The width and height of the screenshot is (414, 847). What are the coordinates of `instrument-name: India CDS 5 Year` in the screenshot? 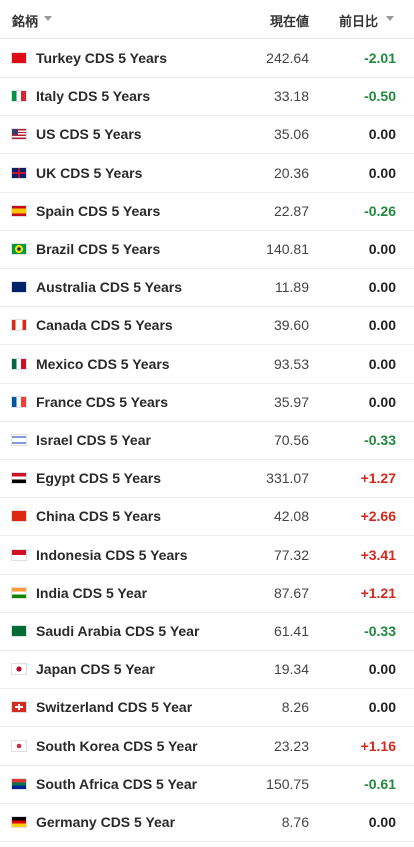 It's located at (92, 592).